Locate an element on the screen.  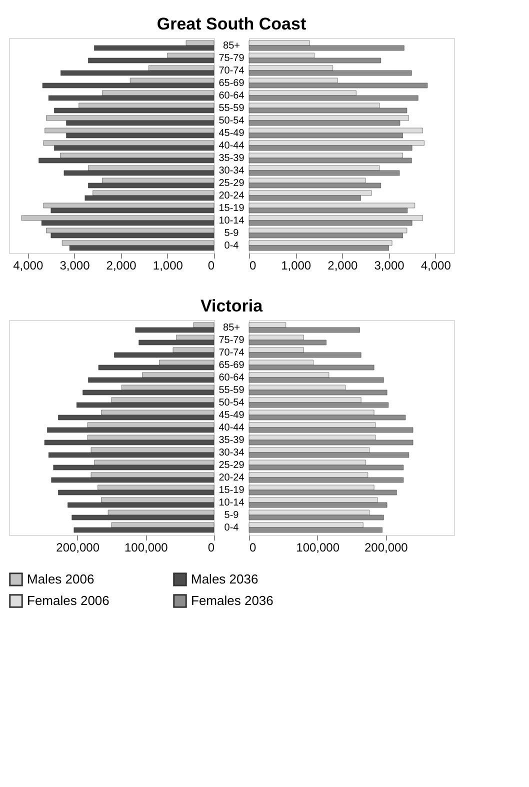
chart-title: Victoria is located at coordinates (232, 306).